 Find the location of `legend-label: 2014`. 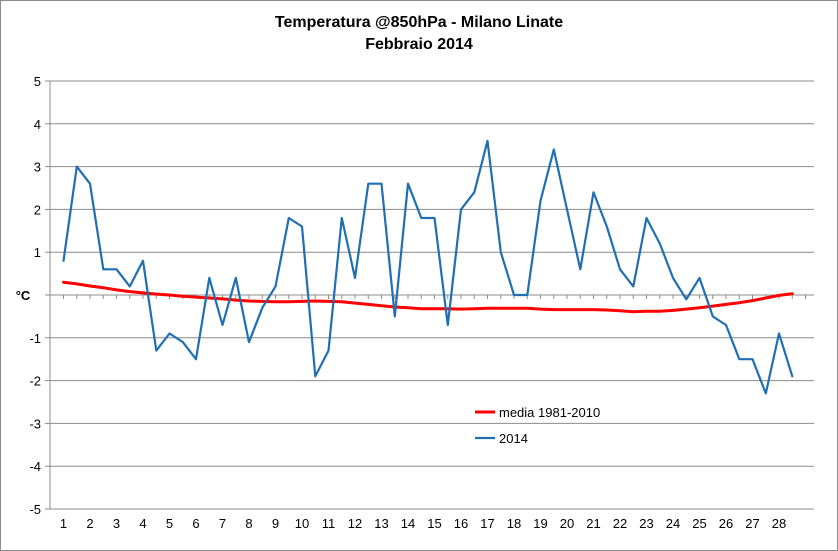

legend-label: 2014 is located at coordinates (513, 438).